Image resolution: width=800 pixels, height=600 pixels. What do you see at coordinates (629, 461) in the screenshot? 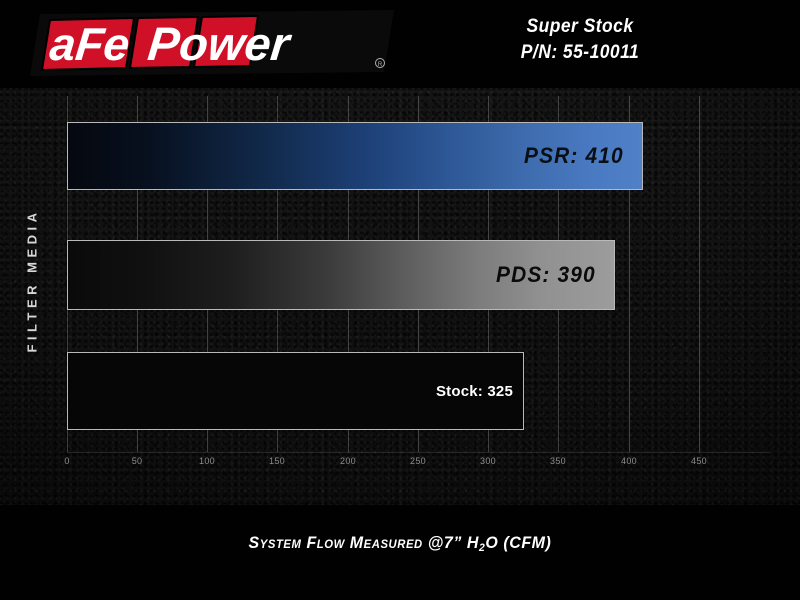
I see `x-tick-label: 400` at bounding box center [629, 461].